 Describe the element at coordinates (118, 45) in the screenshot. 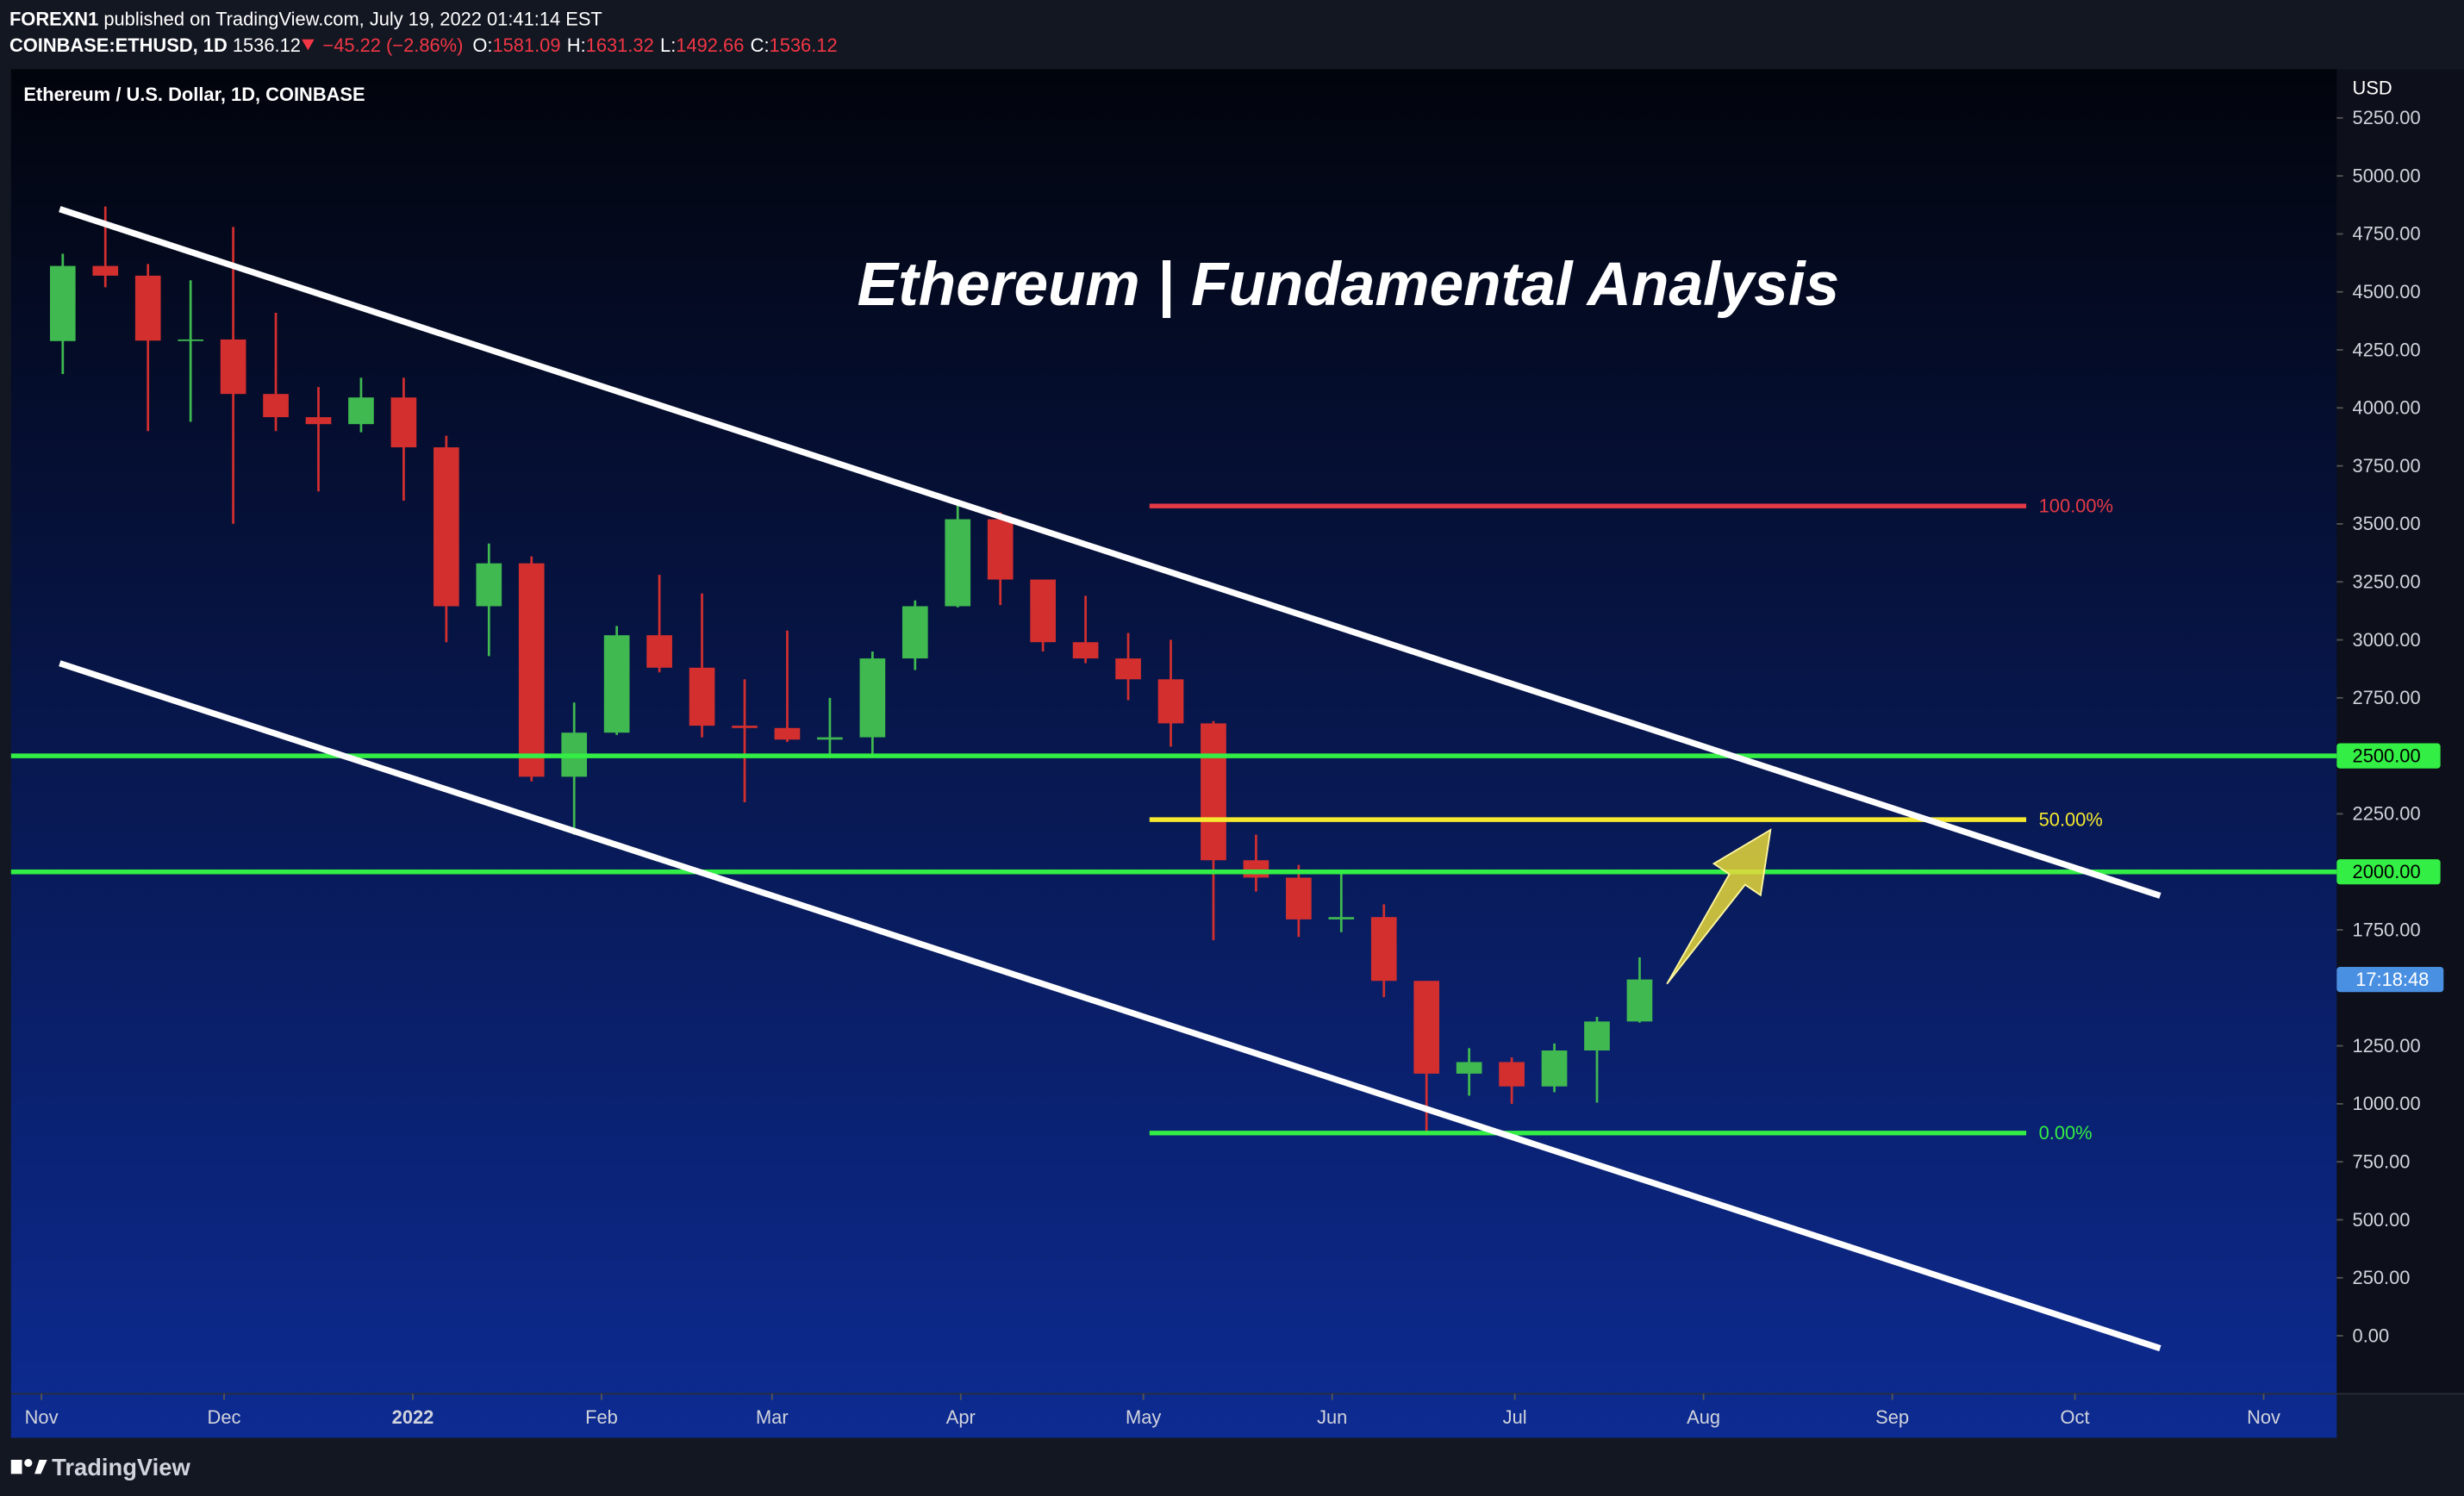

I see `symbol: COINBASE:ETHUSD, 1D` at that location.